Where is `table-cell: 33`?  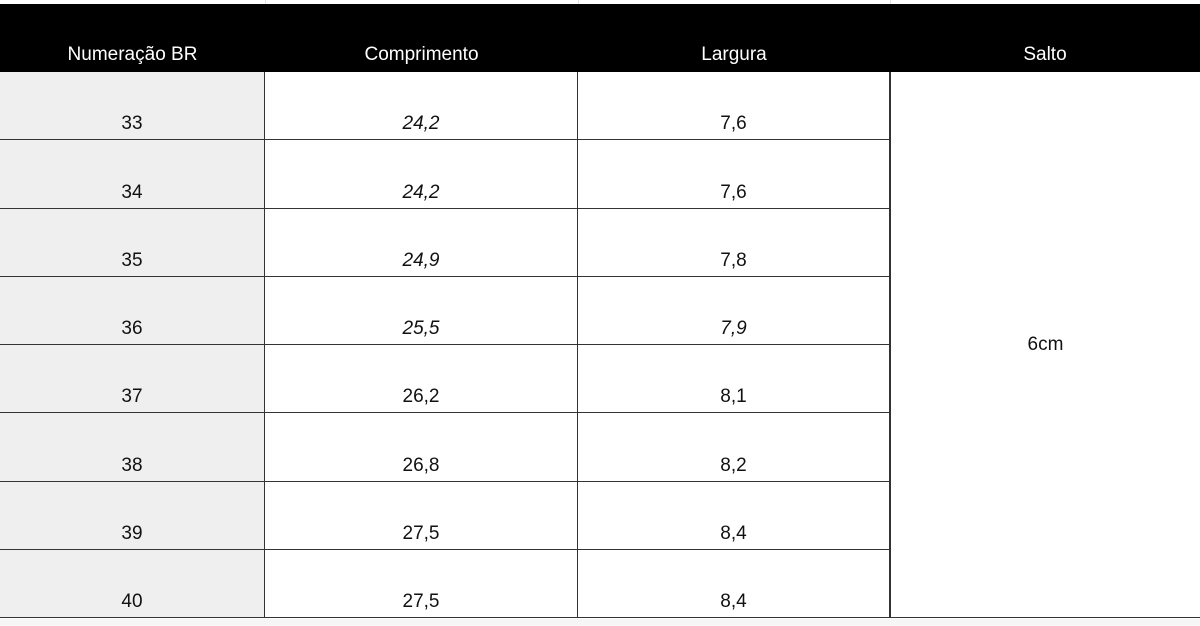 table-cell: 33 is located at coordinates (132, 106).